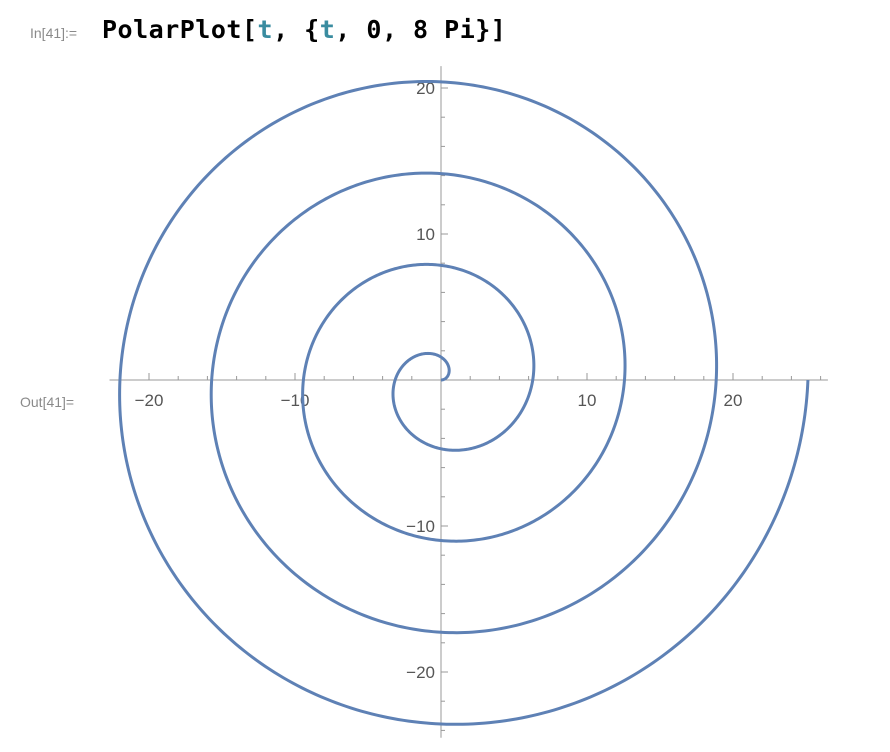 The height and width of the screenshot is (752, 890). What do you see at coordinates (54, 33) in the screenshot?
I see `input-cell-label: In[41]:=` at bounding box center [54, 33].